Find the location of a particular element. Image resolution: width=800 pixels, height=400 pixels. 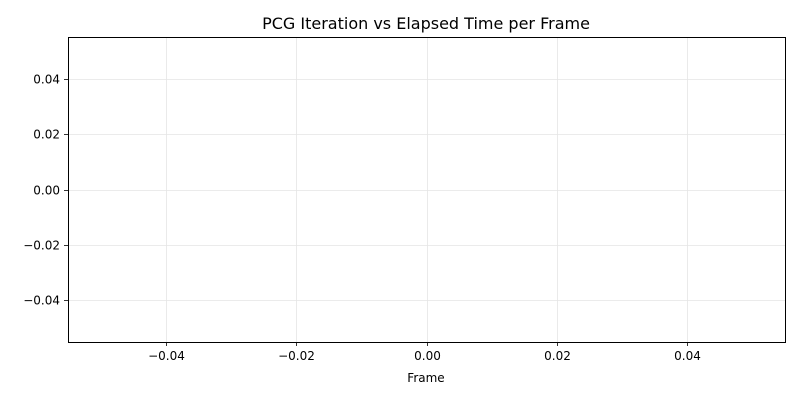

y-tick-label: −0.04 is located at coordinates (41, 301).